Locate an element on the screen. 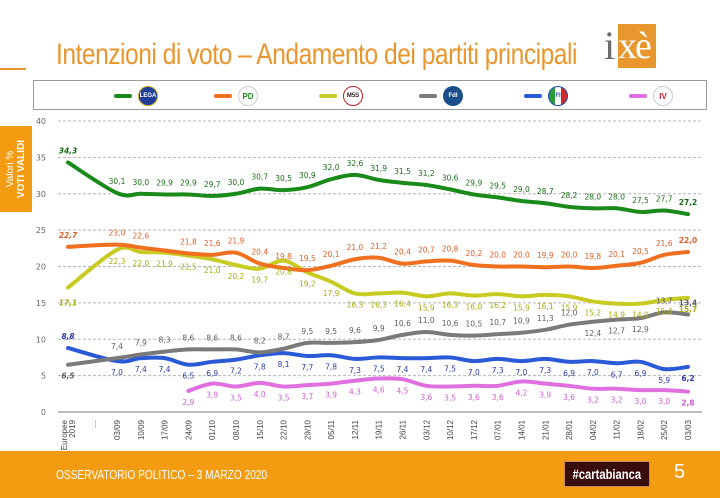 This screenshot has height=498, width=720. x-tick-text: 01/10 is located at coordinates (212, 429).